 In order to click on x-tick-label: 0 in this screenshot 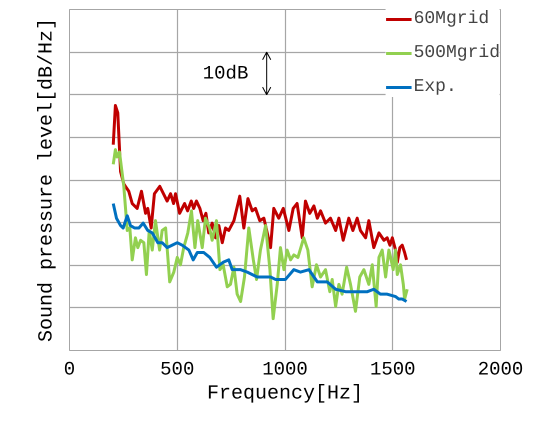, I will do `click(70, 369)`.